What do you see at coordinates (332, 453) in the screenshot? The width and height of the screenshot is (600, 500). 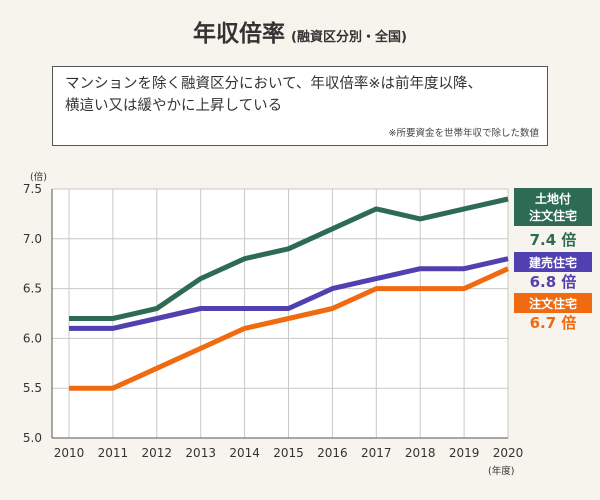 I see `x-tick-label: 2016` at bounding box center [332, 453].